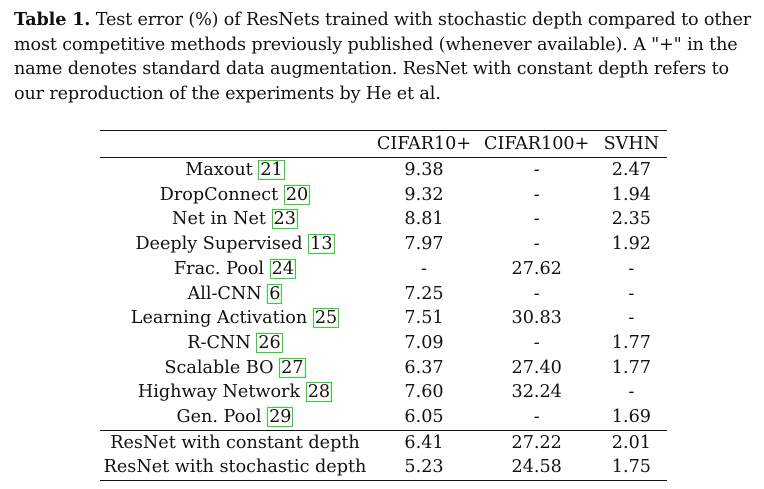 The image size is (764, 489). Describe the element at coordinates (321, 244) in the screenshot. I see `citation-link: 13` at that location.